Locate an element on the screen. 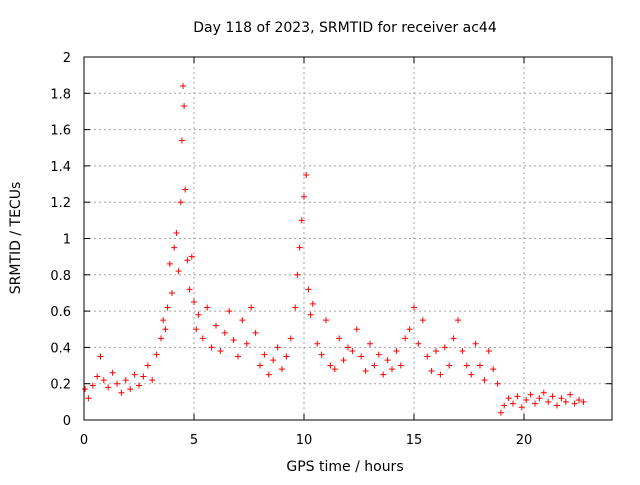  y-tick-label: 1.8 is located at coordinates (60, 94).